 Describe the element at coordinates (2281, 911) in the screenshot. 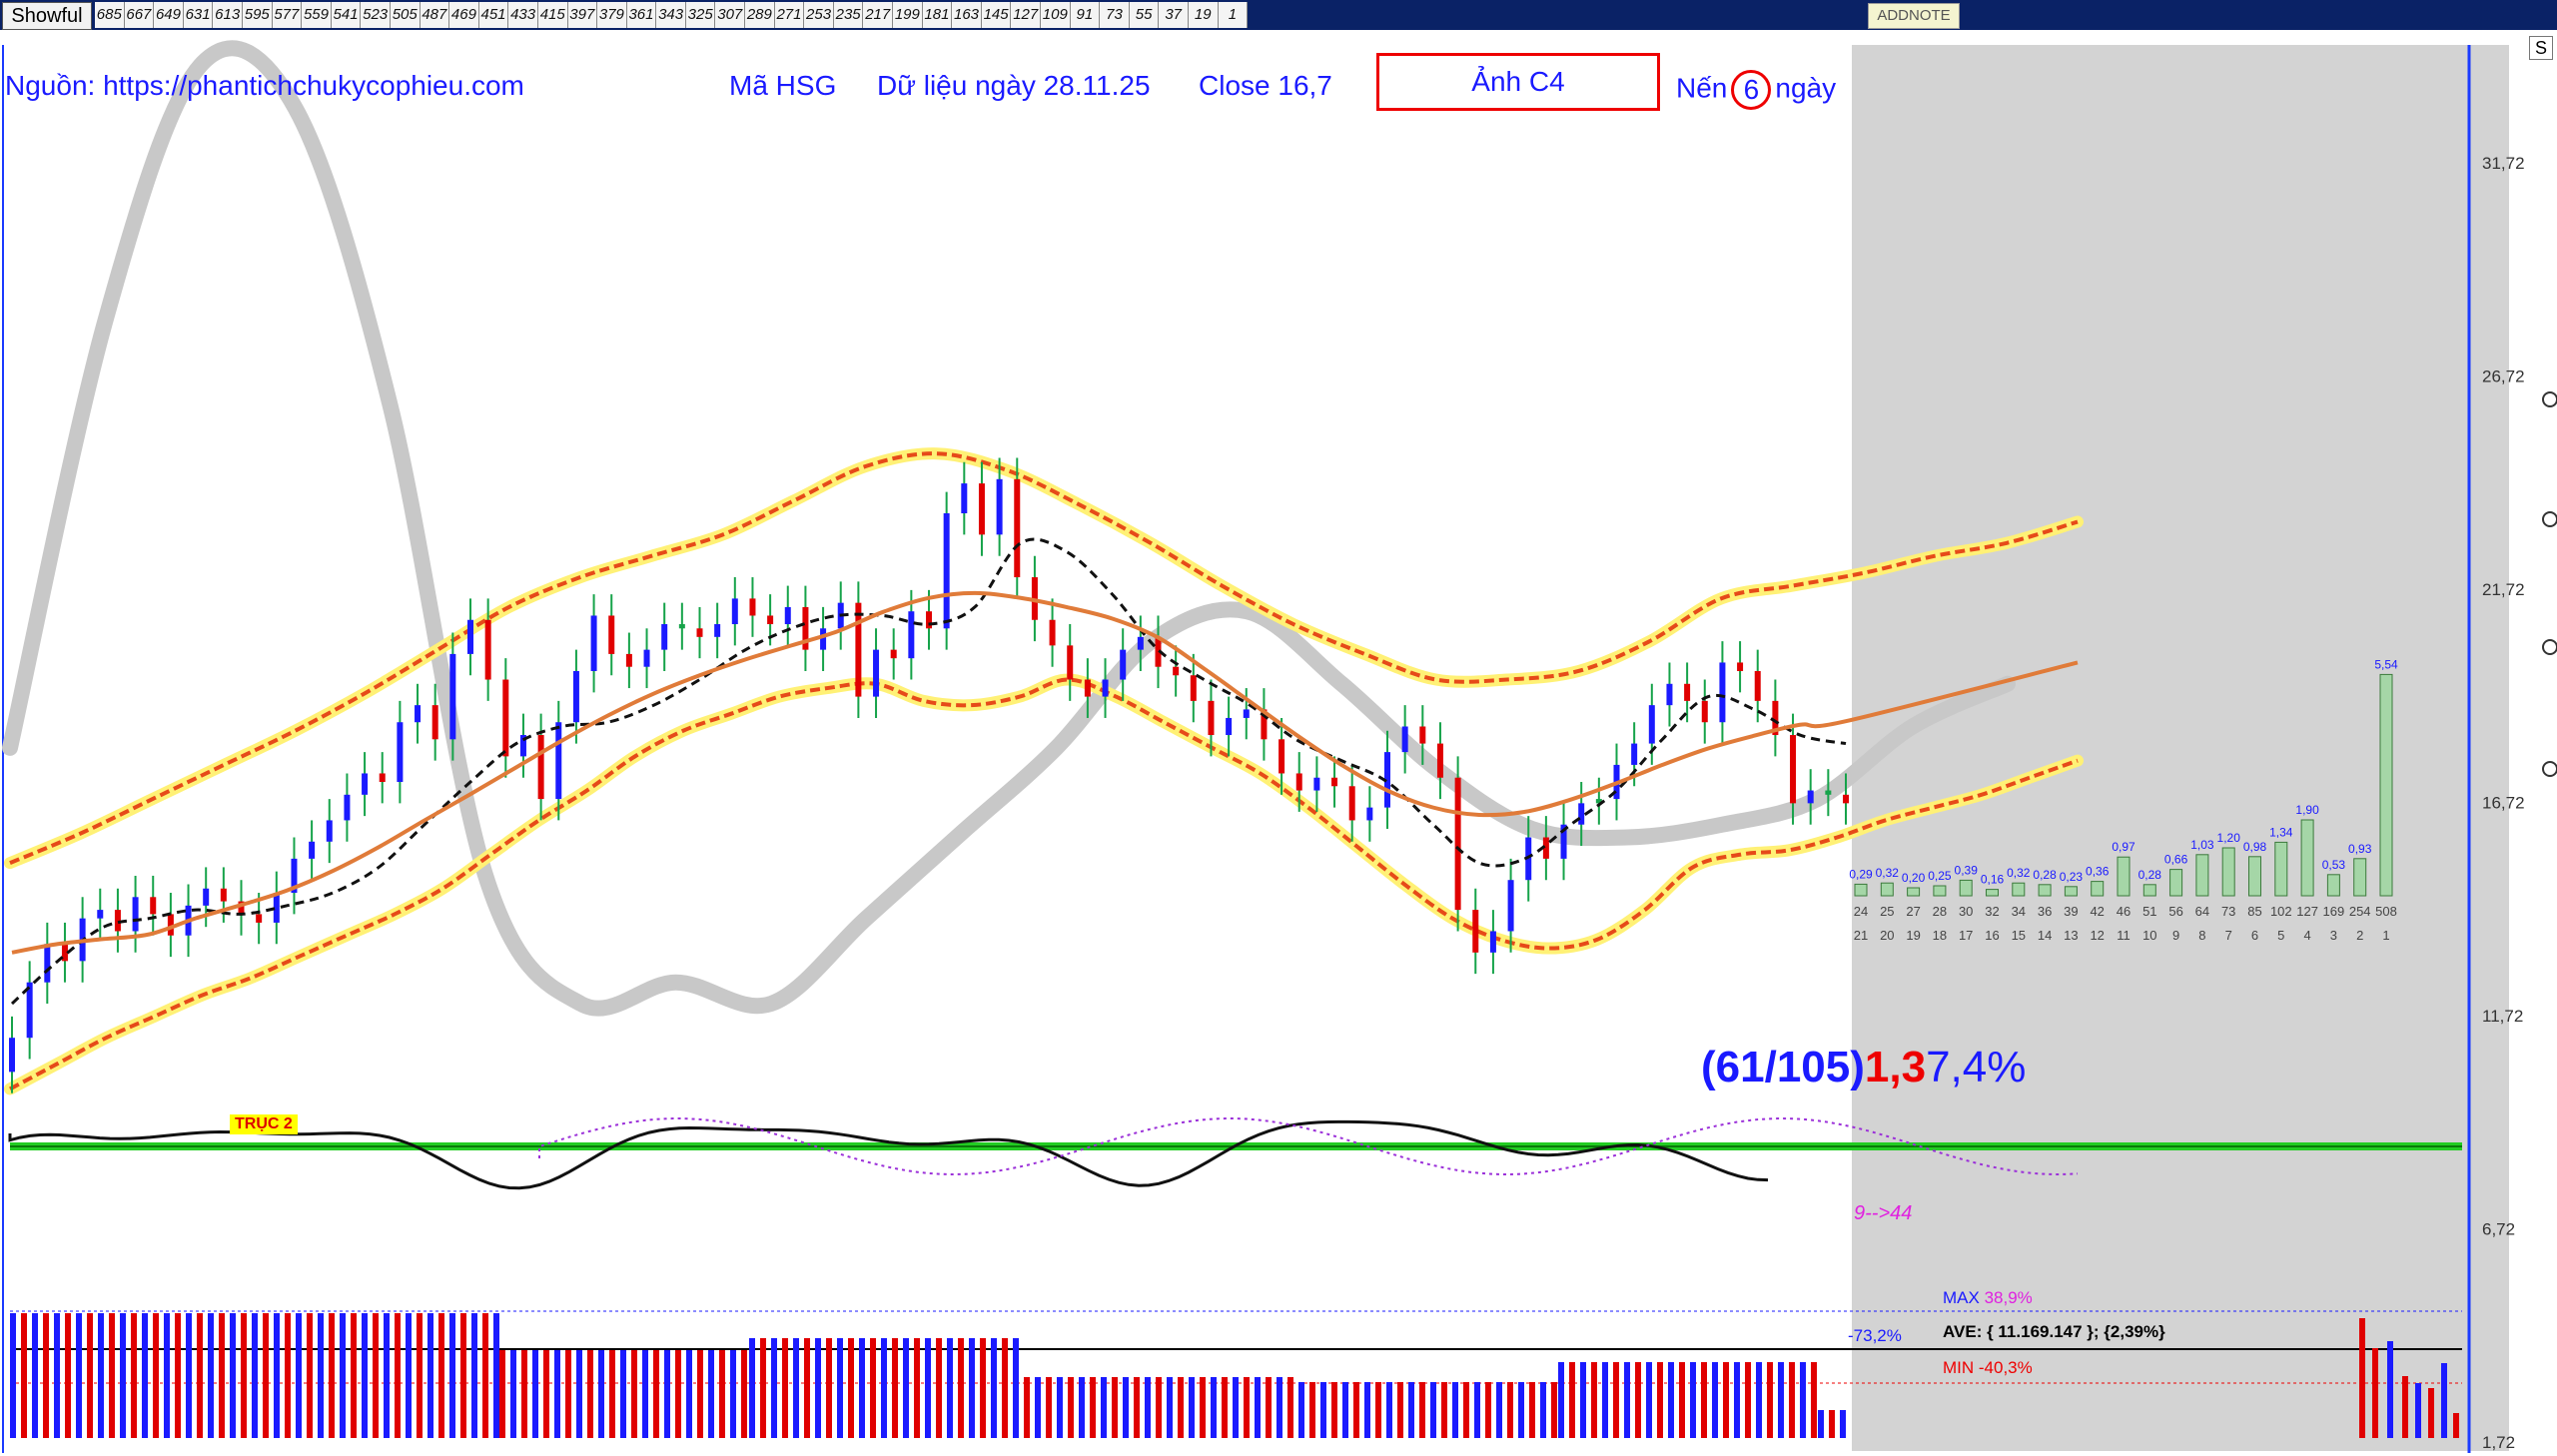

I see `cycle-period-label: 102` at that location.